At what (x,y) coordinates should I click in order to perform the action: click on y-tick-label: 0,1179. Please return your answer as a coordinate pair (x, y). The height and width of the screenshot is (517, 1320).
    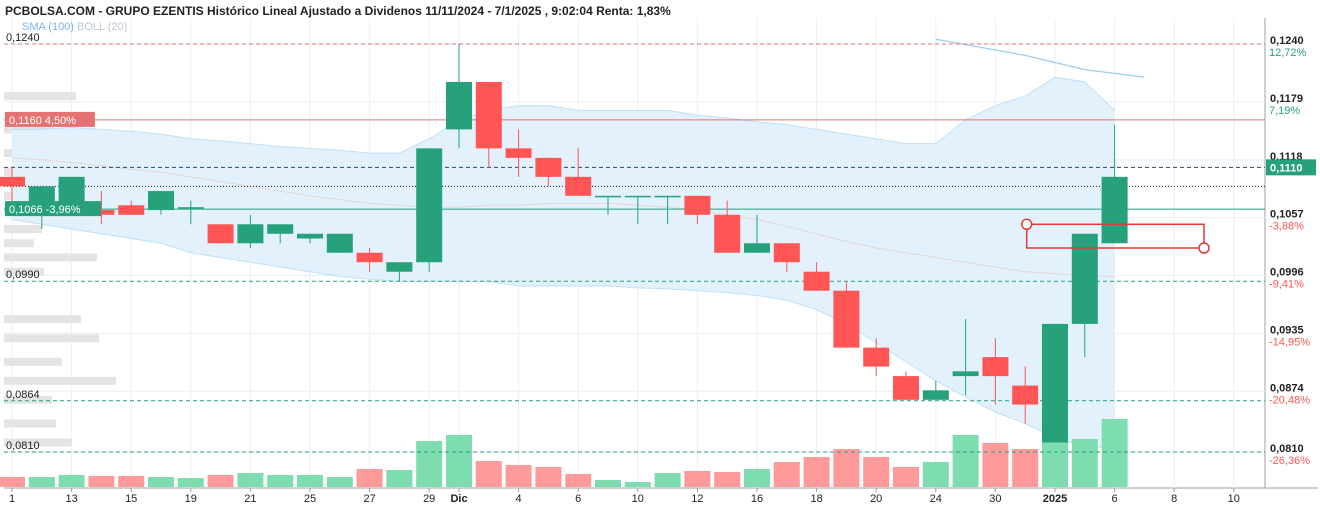
    Looking at the image, I should click on (1286, 99).